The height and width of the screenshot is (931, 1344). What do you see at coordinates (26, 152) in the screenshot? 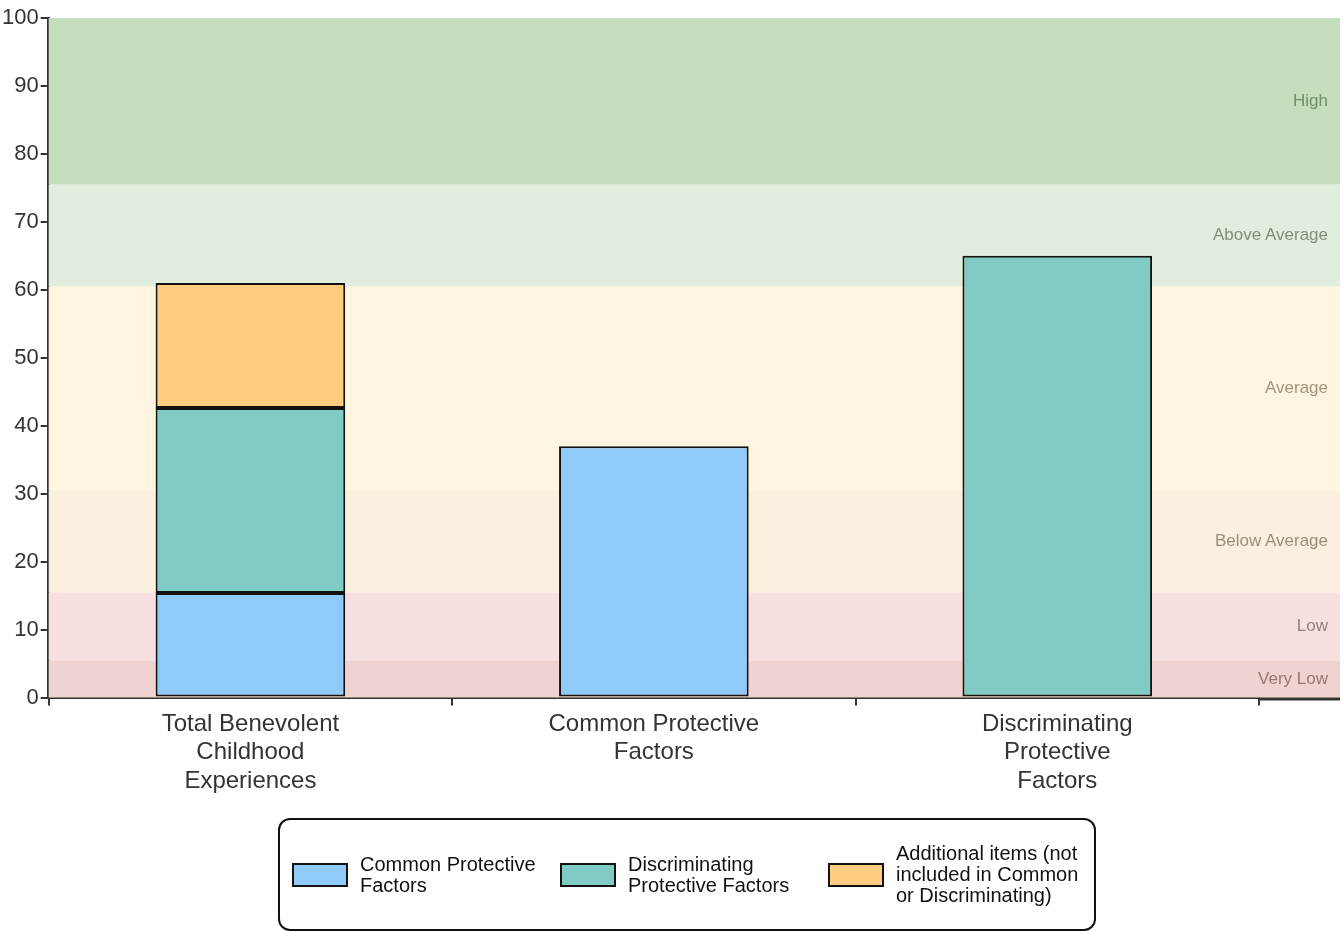
I see `y-tick-label: 80` at bounding box center [26, 152].